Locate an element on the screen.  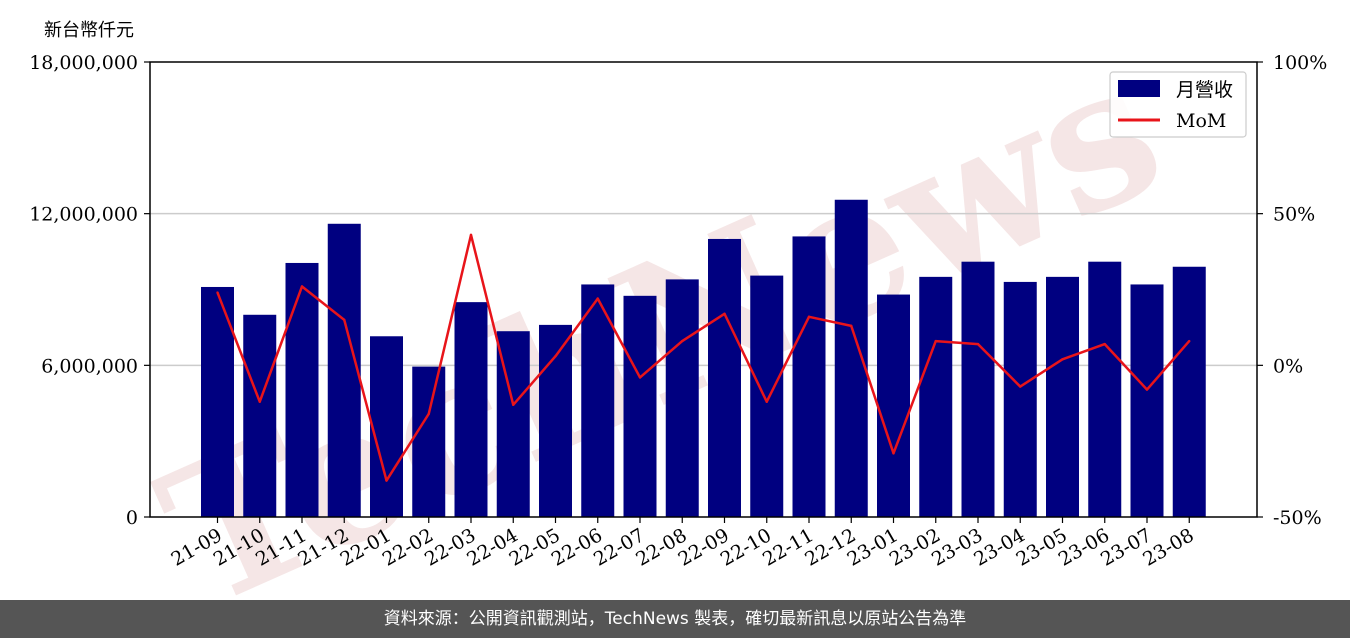
y-left-tick-label: 6,000,000 is located at coordinates (89, 366).